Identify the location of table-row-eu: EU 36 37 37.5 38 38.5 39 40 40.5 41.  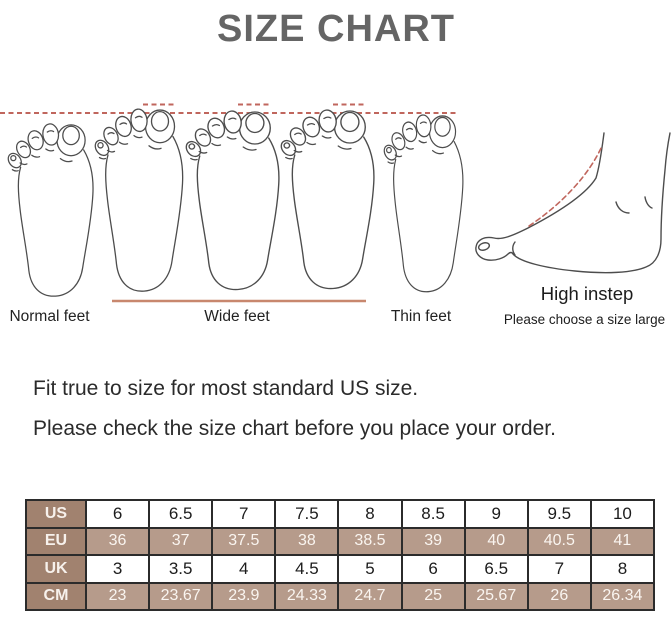
(340, 541).